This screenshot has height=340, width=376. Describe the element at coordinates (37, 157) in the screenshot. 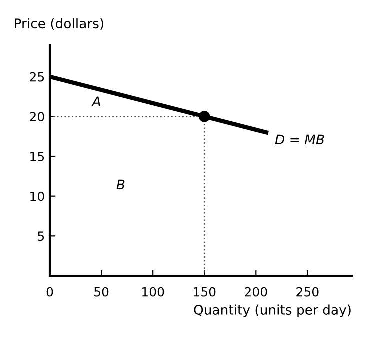

I see `y-tick-label: 15` at that location.